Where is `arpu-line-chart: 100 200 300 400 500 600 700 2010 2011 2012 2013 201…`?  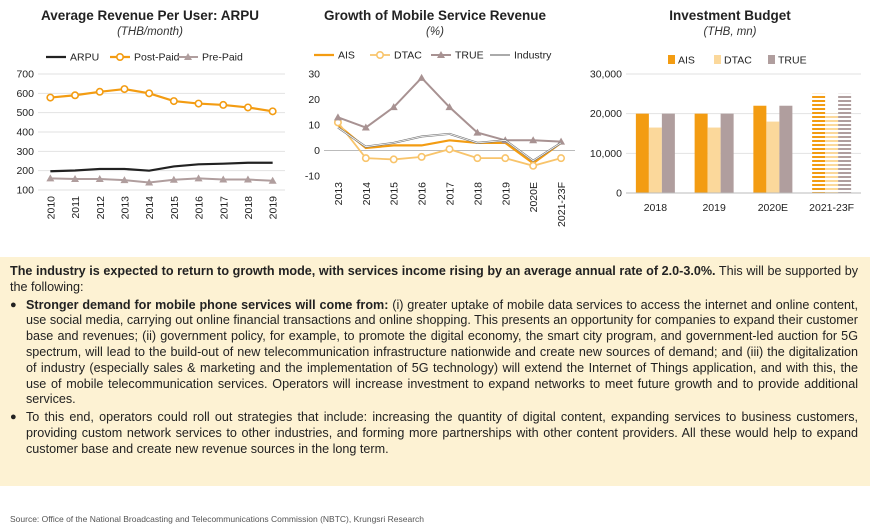 arpu-line-chart: 100 200 300 400 500 600 700 2010 2011 2012 2013 201… is located at coordinates (150, 136).